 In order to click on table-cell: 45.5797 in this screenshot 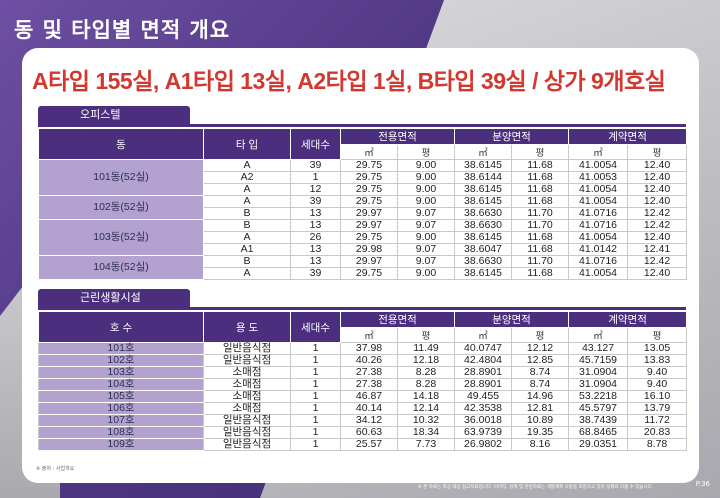, I will do `click(598, 408)`.